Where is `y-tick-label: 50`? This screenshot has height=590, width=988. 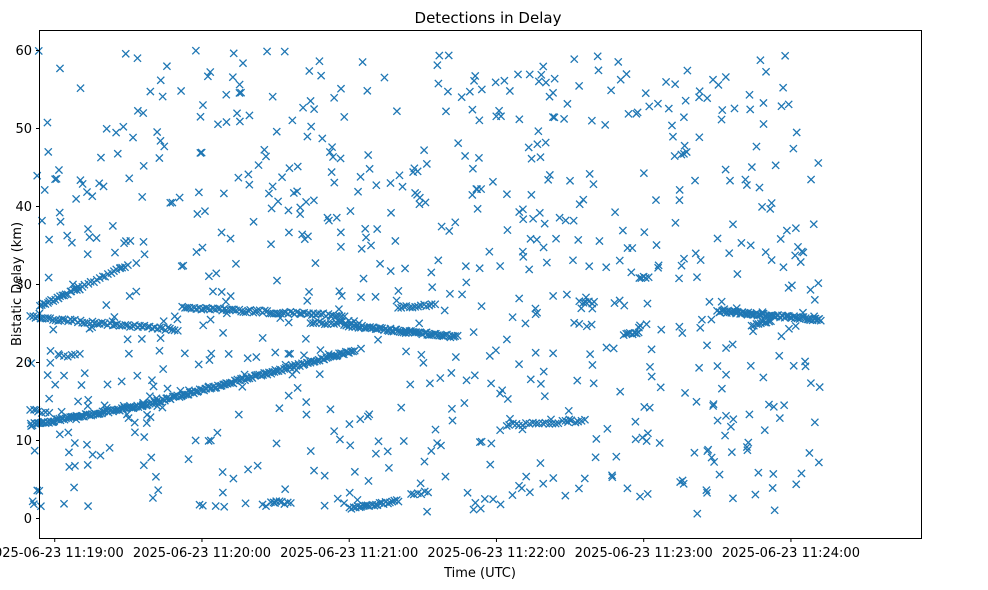
y-tick-label: 50 is located at coordinates (23, 129).